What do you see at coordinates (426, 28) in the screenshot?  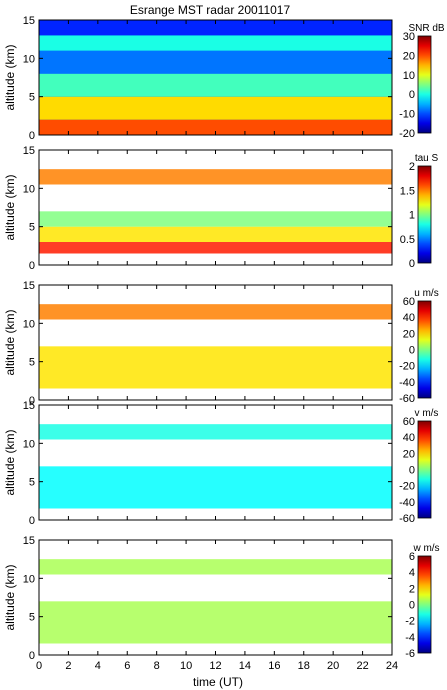 I see `colorbar-label: SNR dB` at bounding box center [426, 28].